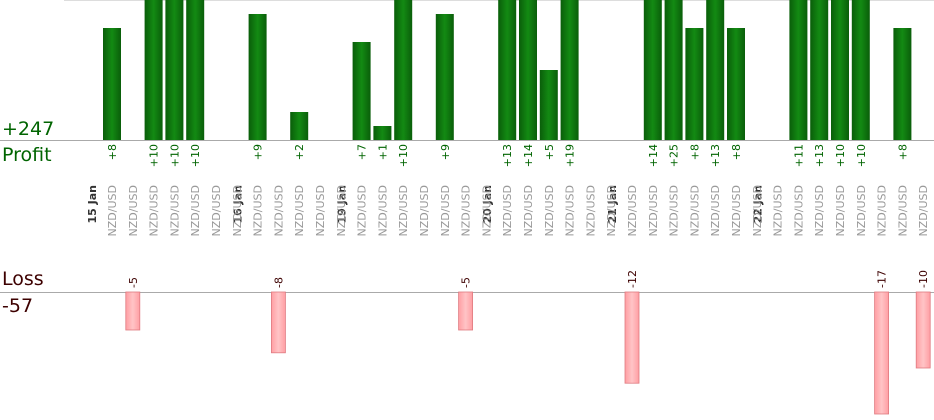 The image size is (934, 420). Describe the element at coordinates (18, 306) in the screenshot. I see `loss-total: -57` at that location.